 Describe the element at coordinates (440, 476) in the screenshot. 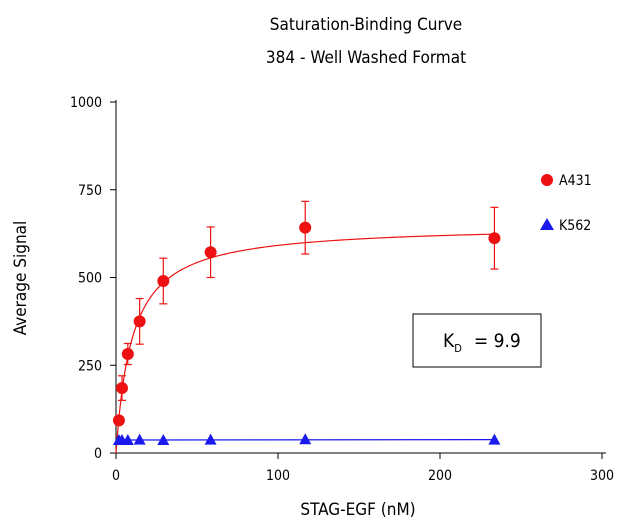

I see `x-tick-label: 200` at that location.